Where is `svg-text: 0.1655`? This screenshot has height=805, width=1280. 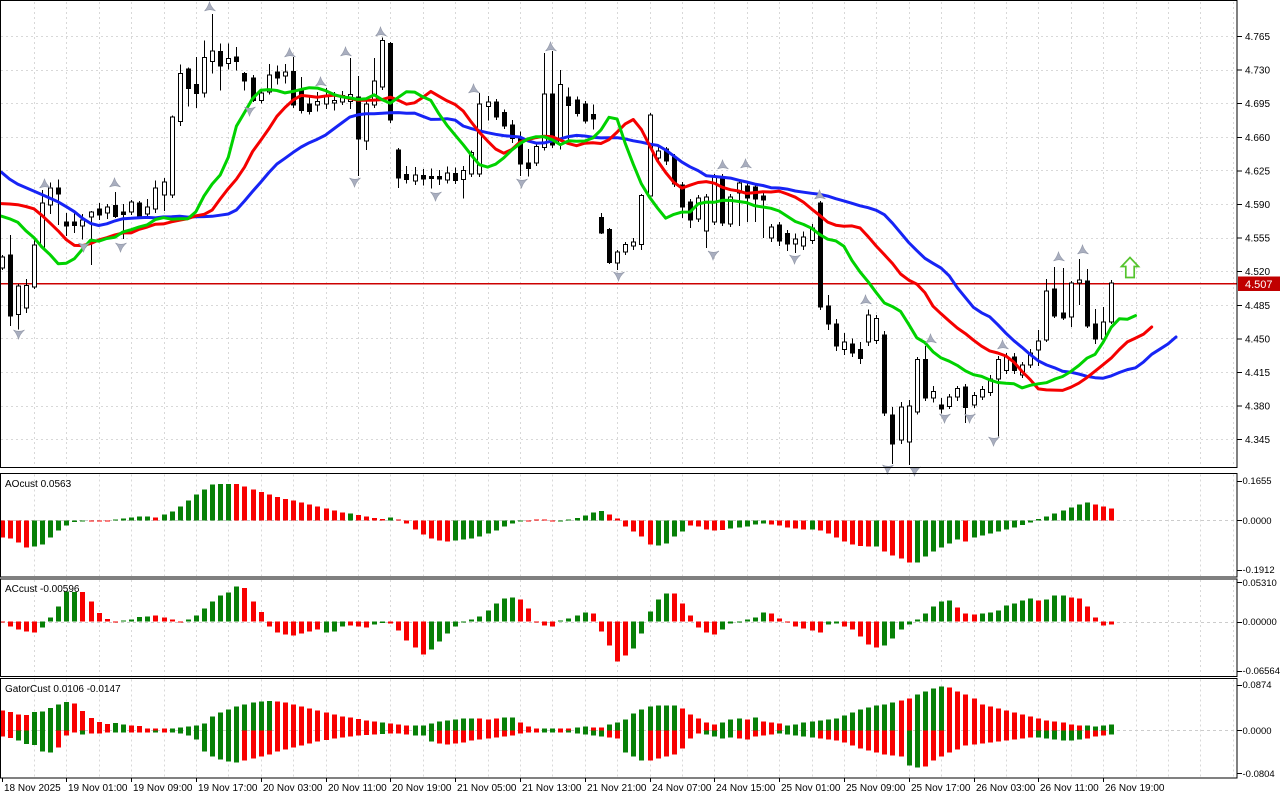
svg-text: 0.1655 is located at coordinates (1257, 481).